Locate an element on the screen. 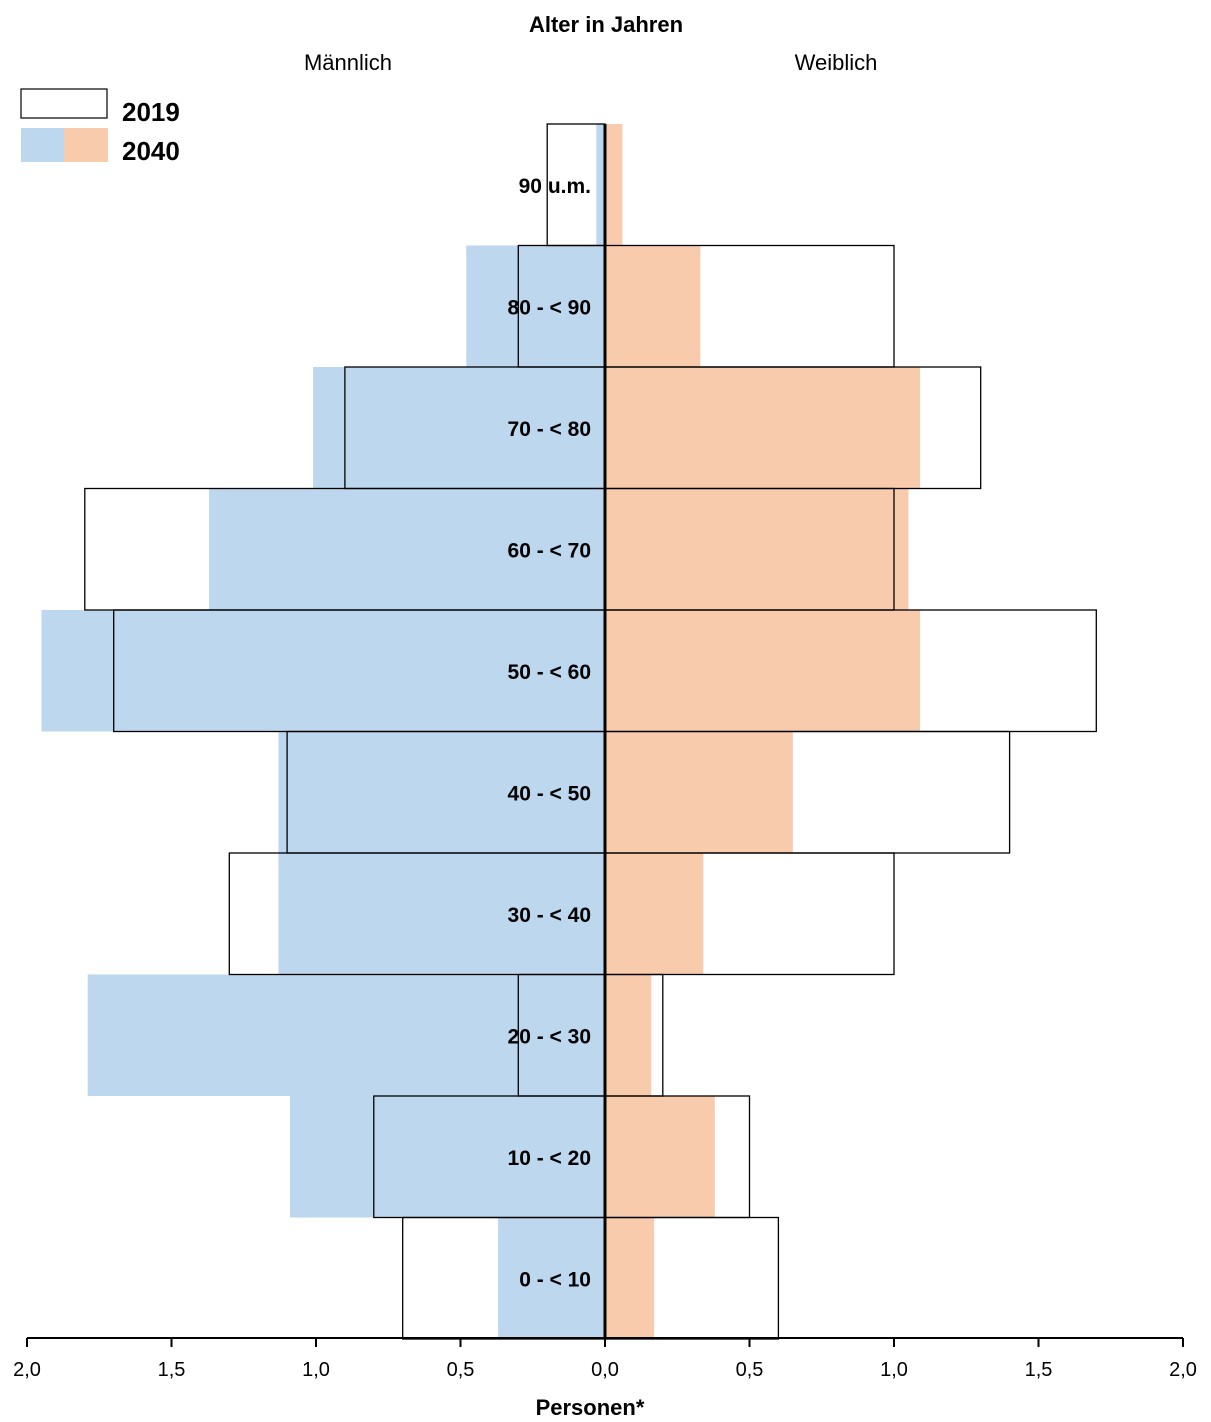 This screenshot has height=1422, width=1211. category-label-70-80: 70 - < 80 is located at coordinates (549, 429).